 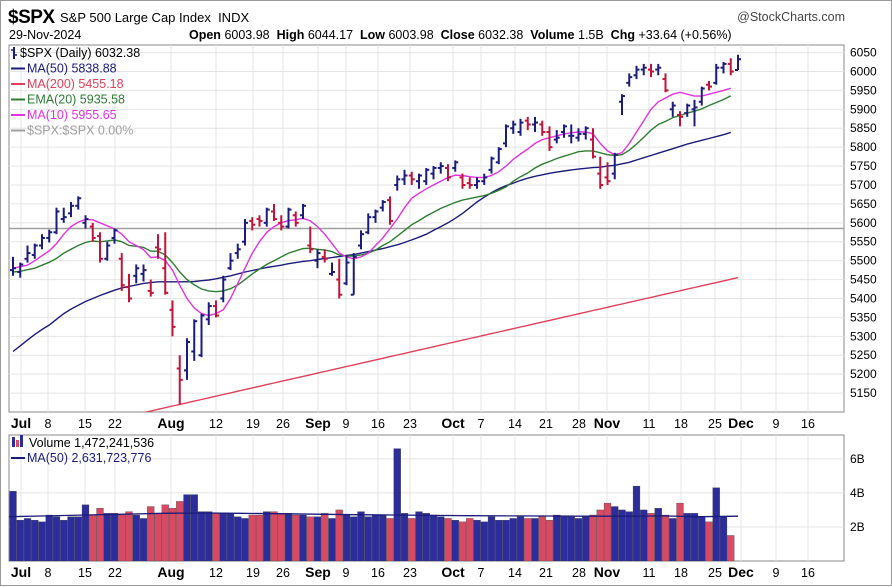 I want to click on price-tick-label: 5400, so click(x=863, y=298).